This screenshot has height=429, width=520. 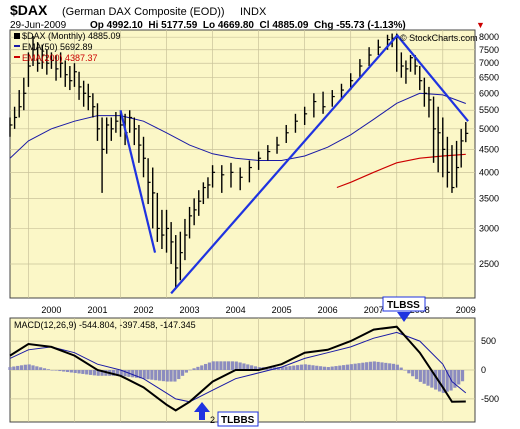 What do you see at coordinates (143, 310) in the screenshot?
I see `x-tick-label: 2002` at bounding box center [143, 310].